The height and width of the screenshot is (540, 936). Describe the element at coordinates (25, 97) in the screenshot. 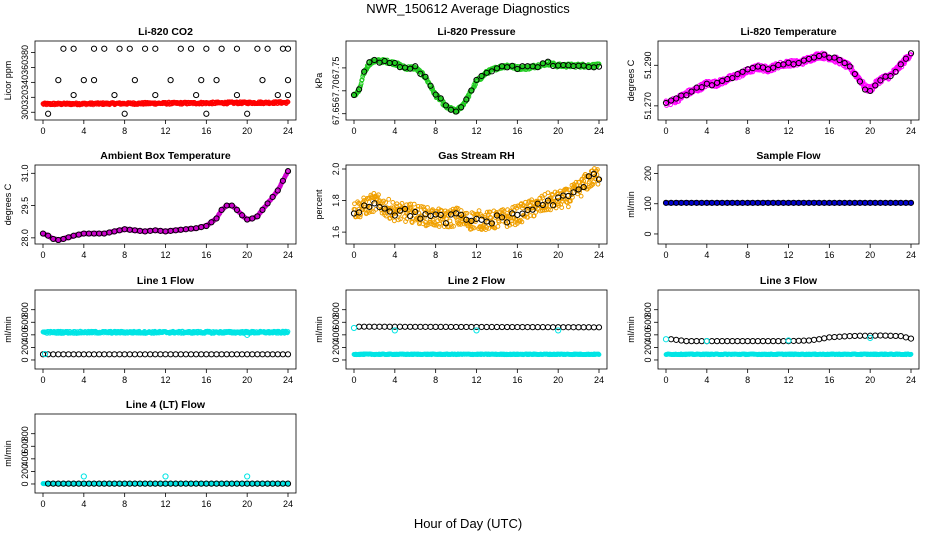

I see `y-tick-label: 320` at that location.